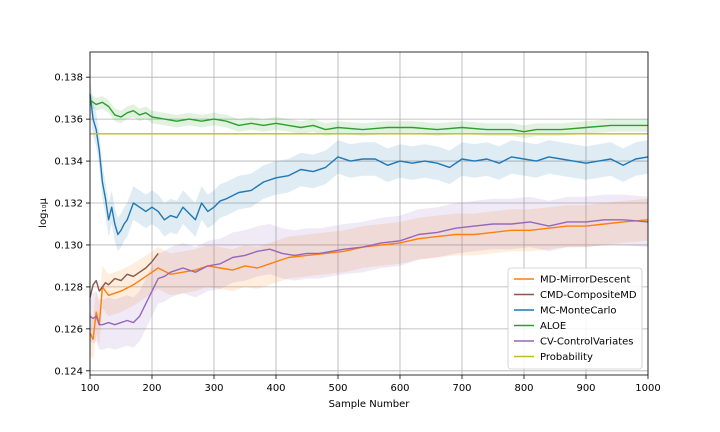 The height and width of the screenshot is (432, 720). What do you see at coordinates (578, 311) in the screenshot?
I see `legend-label: MC-MonteCarlo` at bounding box center [578, 311].